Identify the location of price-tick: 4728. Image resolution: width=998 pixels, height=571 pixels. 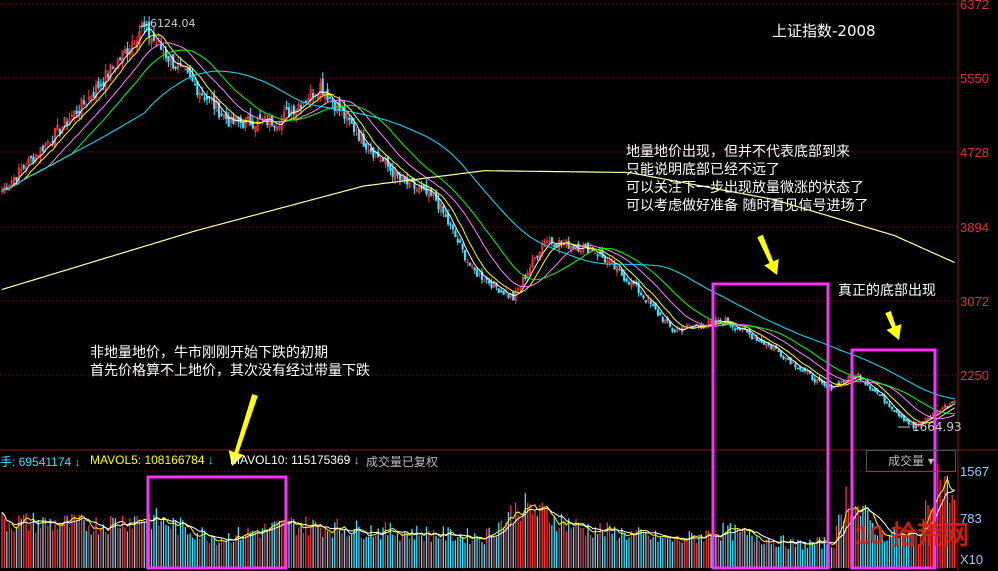
(974, 152).